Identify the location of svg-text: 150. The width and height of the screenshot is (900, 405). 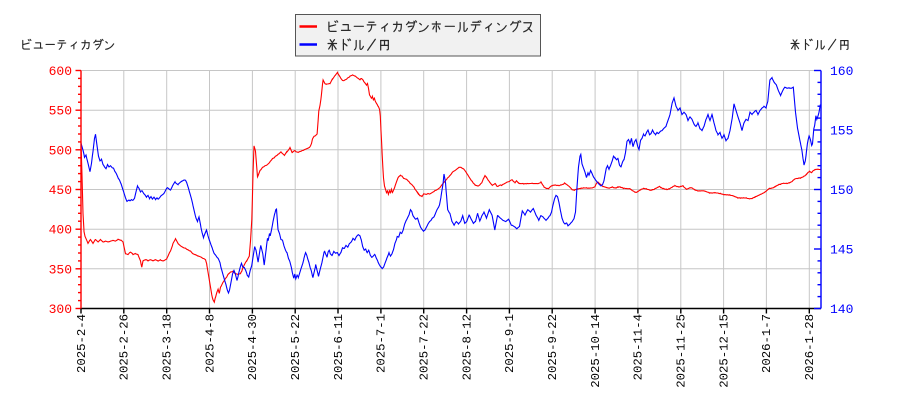
(841, 190).